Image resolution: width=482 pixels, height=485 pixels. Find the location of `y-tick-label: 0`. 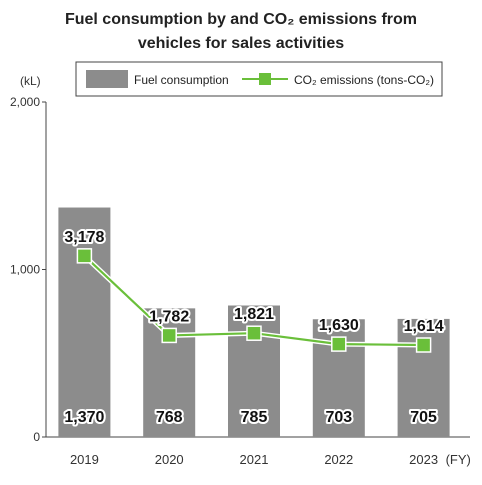

y-tick-label: 0 is located at coordinates (36, 437).